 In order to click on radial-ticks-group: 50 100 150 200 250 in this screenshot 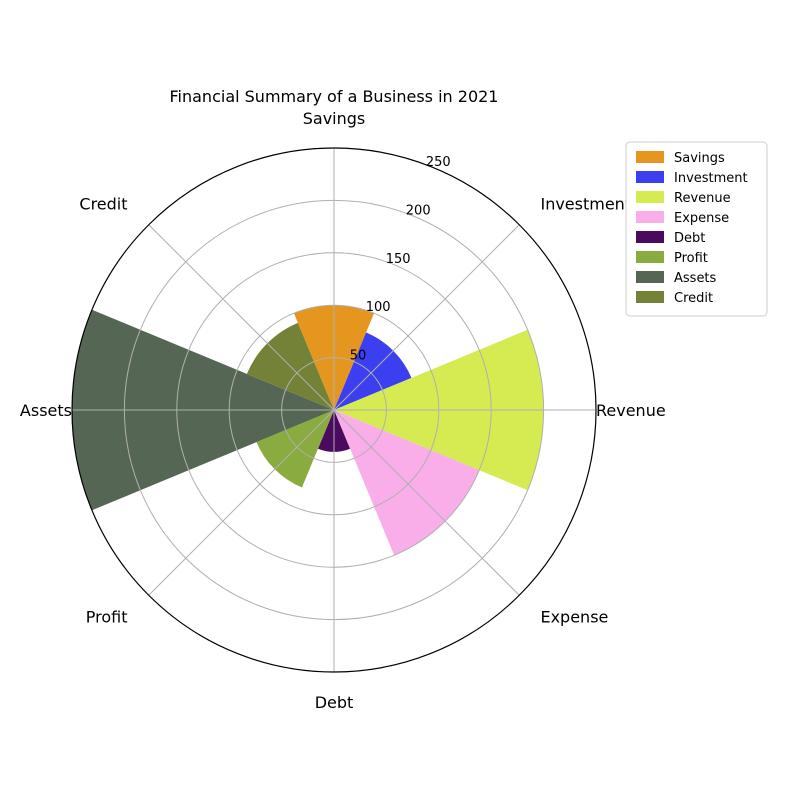, I will do `click(400, 259)`.